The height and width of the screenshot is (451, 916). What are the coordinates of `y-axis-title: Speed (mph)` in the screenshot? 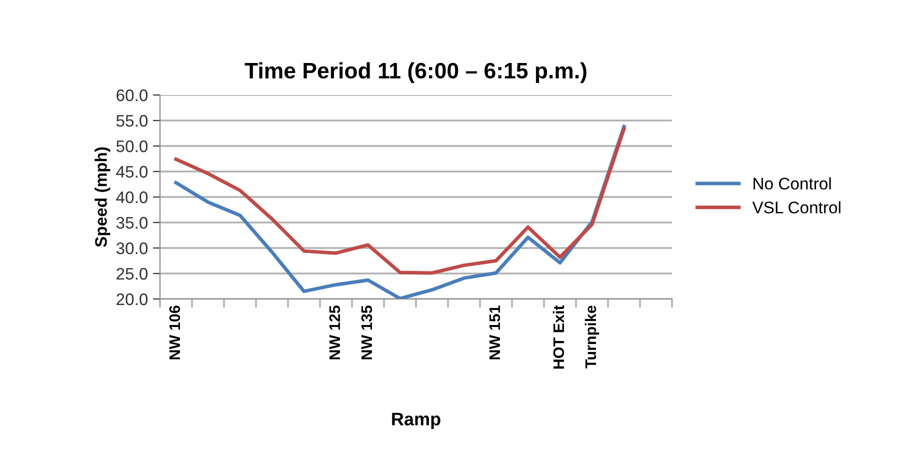 It's located at (102, 197).